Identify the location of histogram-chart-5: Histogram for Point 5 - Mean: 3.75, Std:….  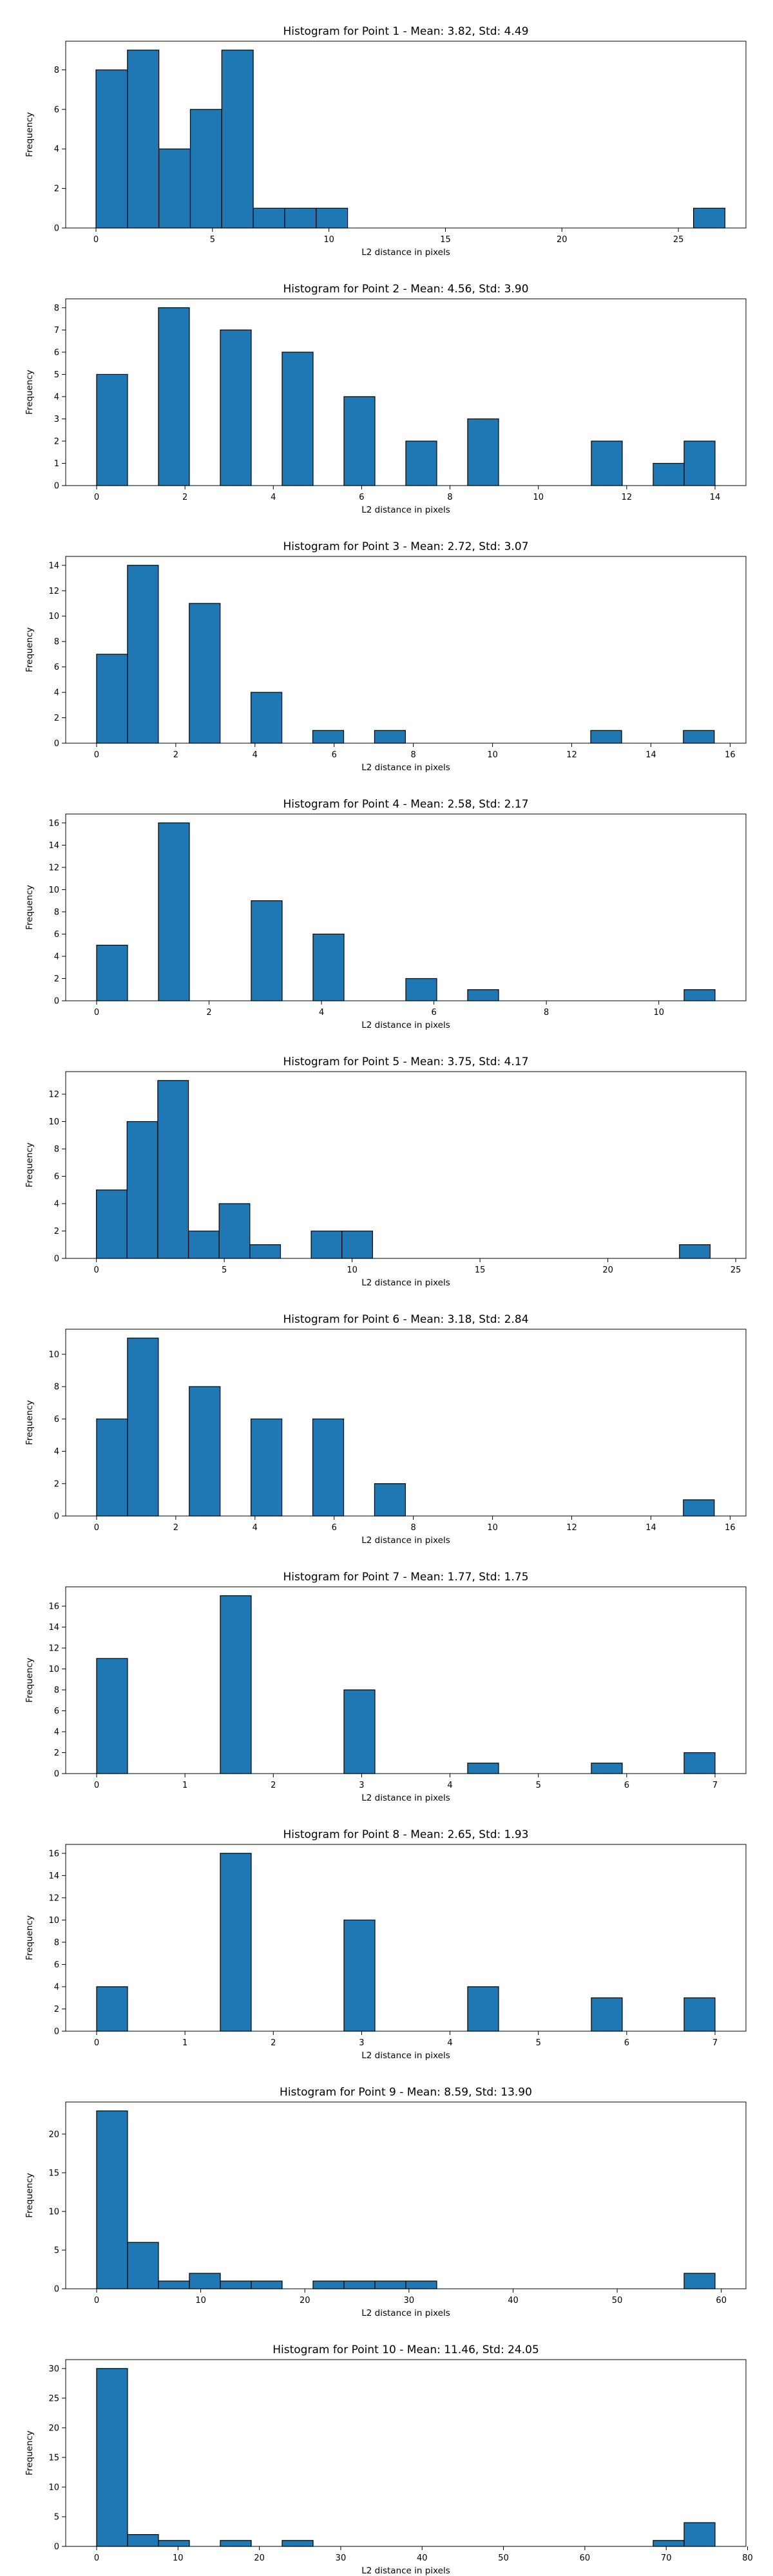
(385, 1172).